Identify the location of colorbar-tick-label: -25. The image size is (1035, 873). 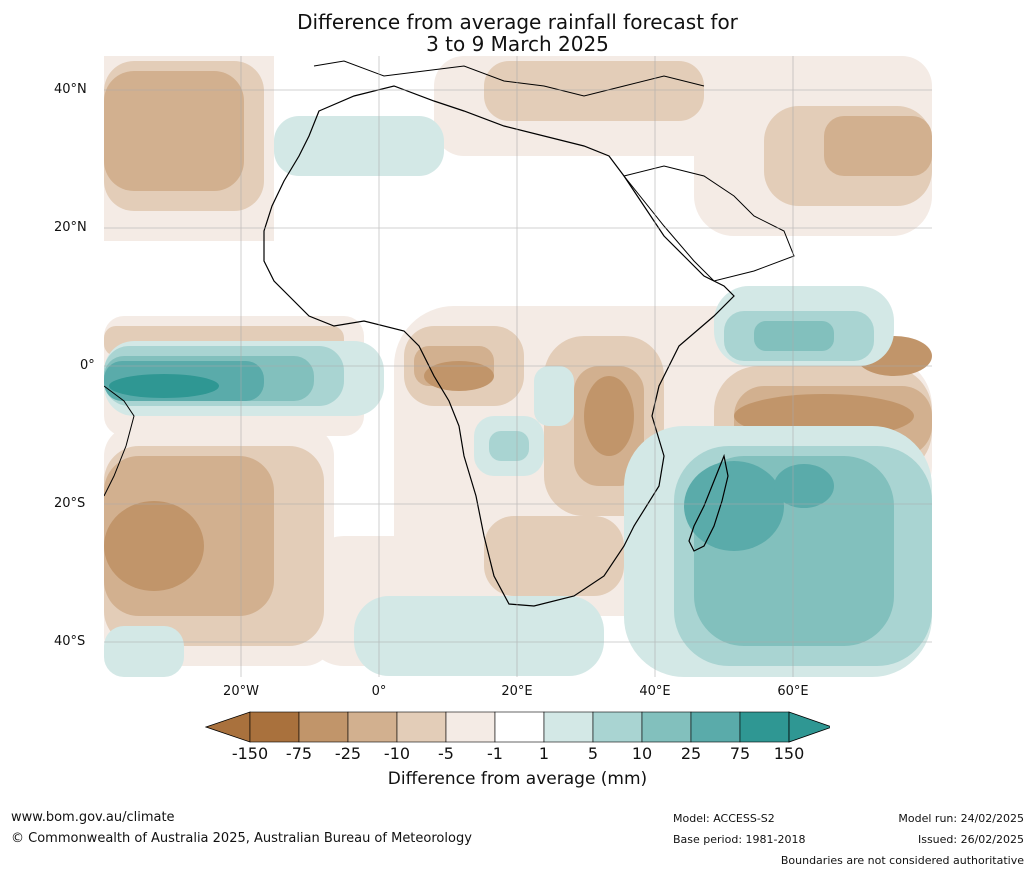
(348, 753).